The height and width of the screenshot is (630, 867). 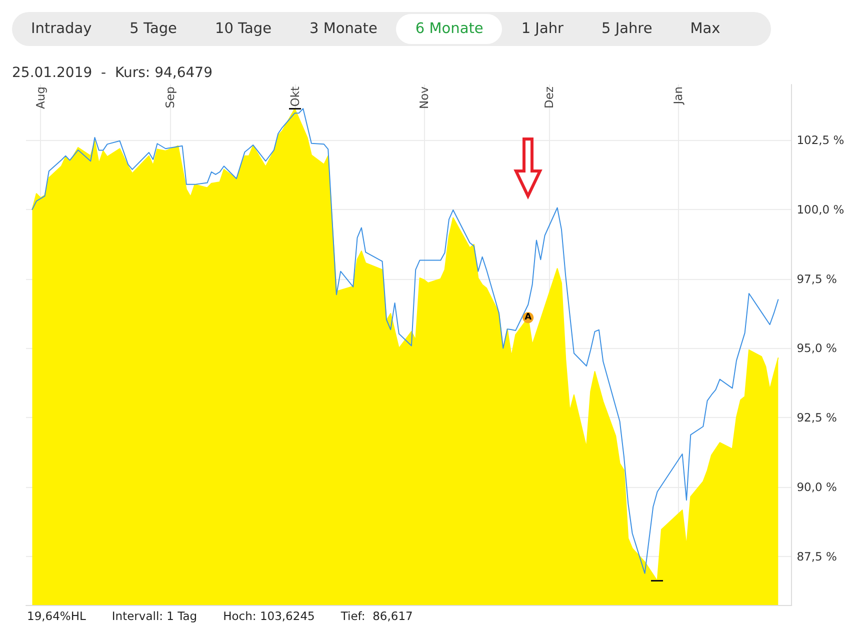 What do you see at coordinates (269, 616) in the screenshot?
I see `text: Hoch: 103,6245` at bounding box center [269, 616].